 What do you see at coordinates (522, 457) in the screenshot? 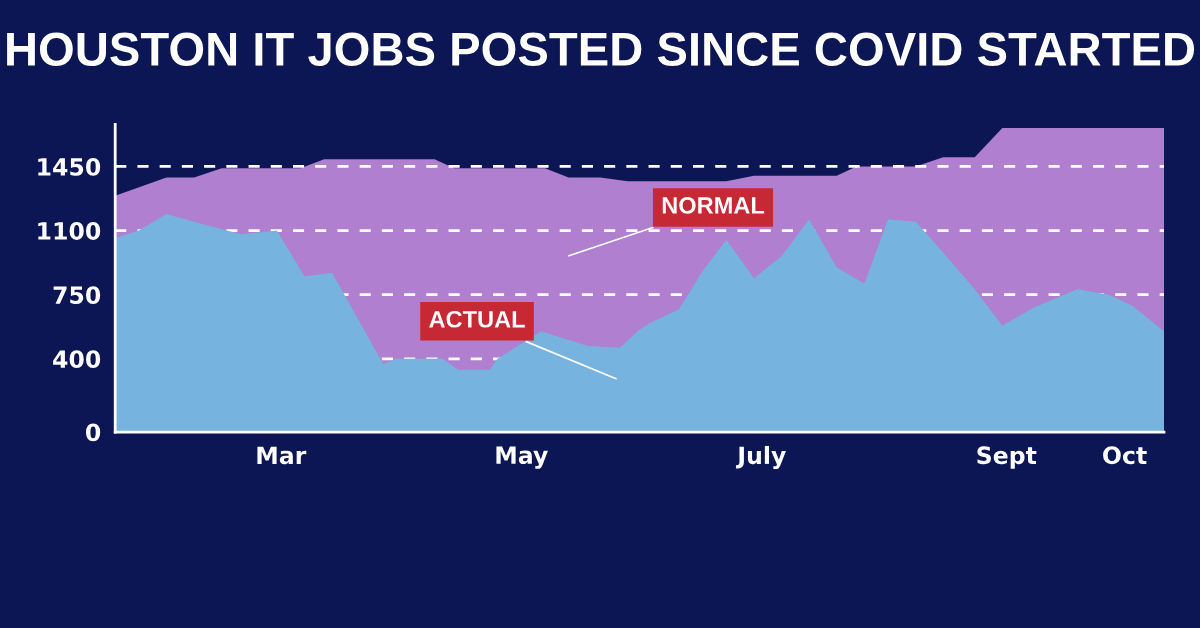
I see `x-tick-label: May` at bounding box center [522, 457].